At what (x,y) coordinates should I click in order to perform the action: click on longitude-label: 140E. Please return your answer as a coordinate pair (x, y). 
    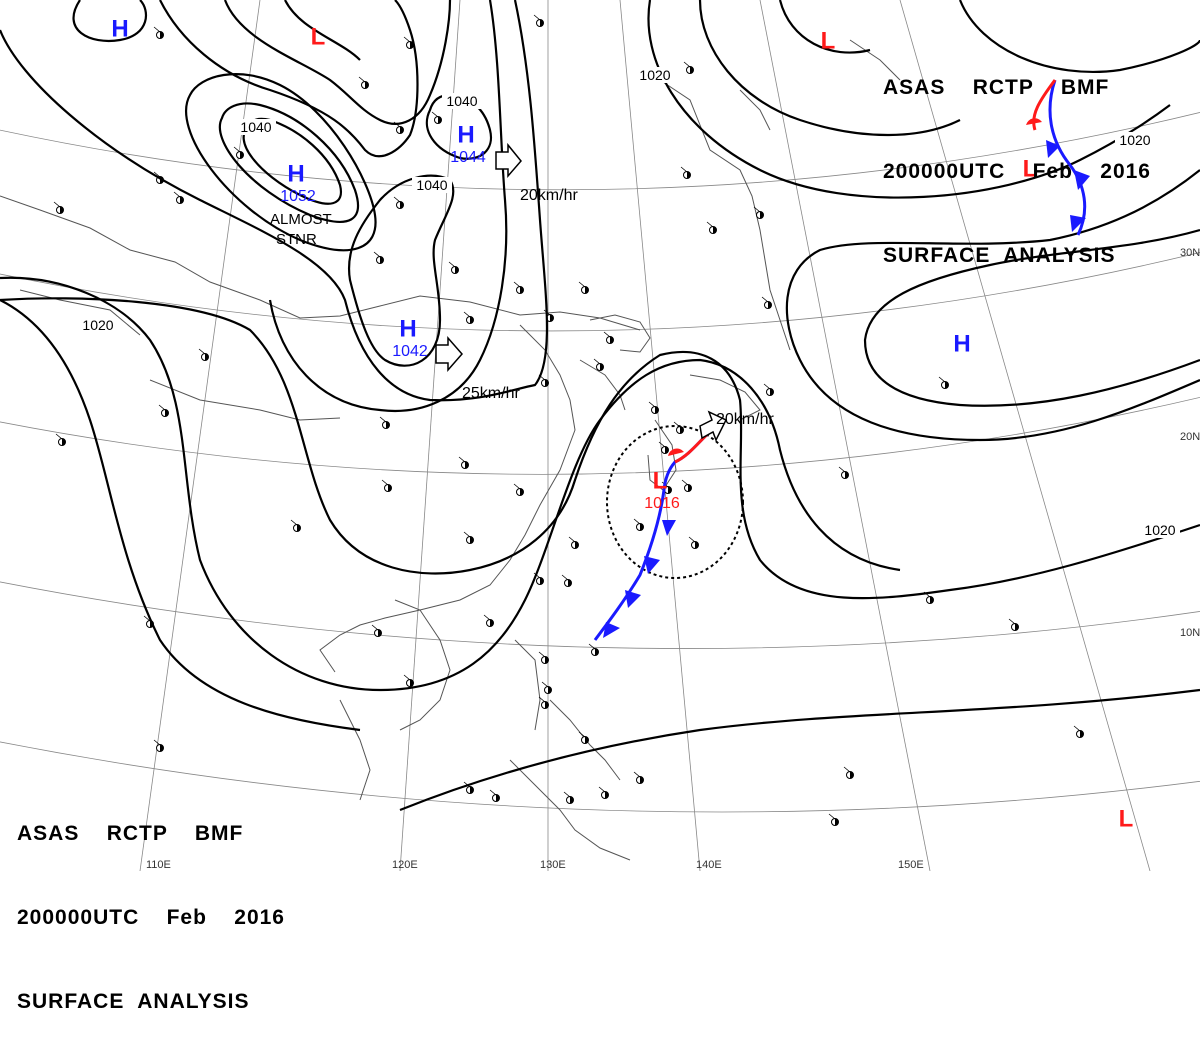
    Looking at the image, I should click on (709, 865).